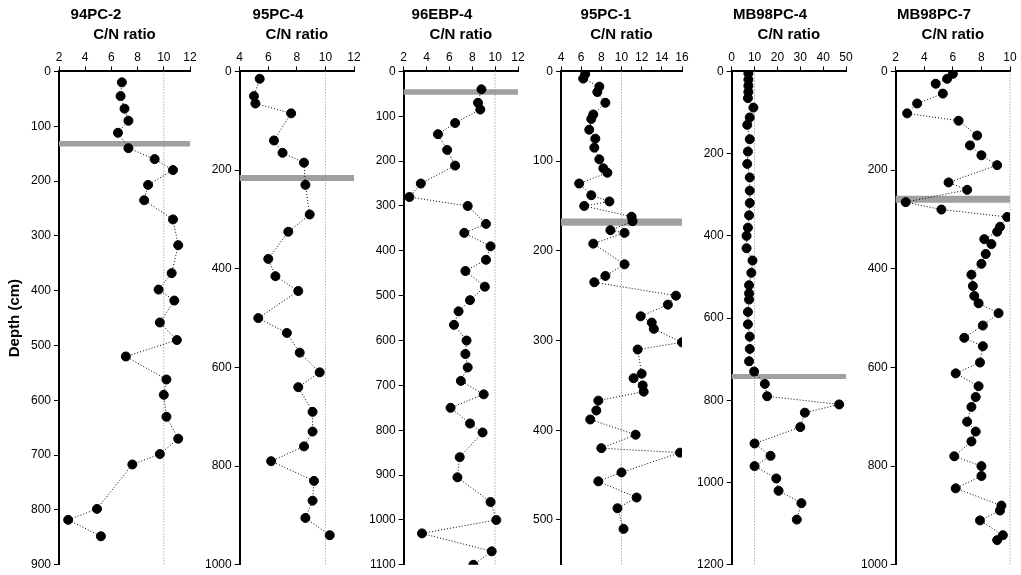 The image size is (1021, 575). Describe the element at coordinates (543, 250) in the screenshot. I see `y-tick-label: 200` at that location.